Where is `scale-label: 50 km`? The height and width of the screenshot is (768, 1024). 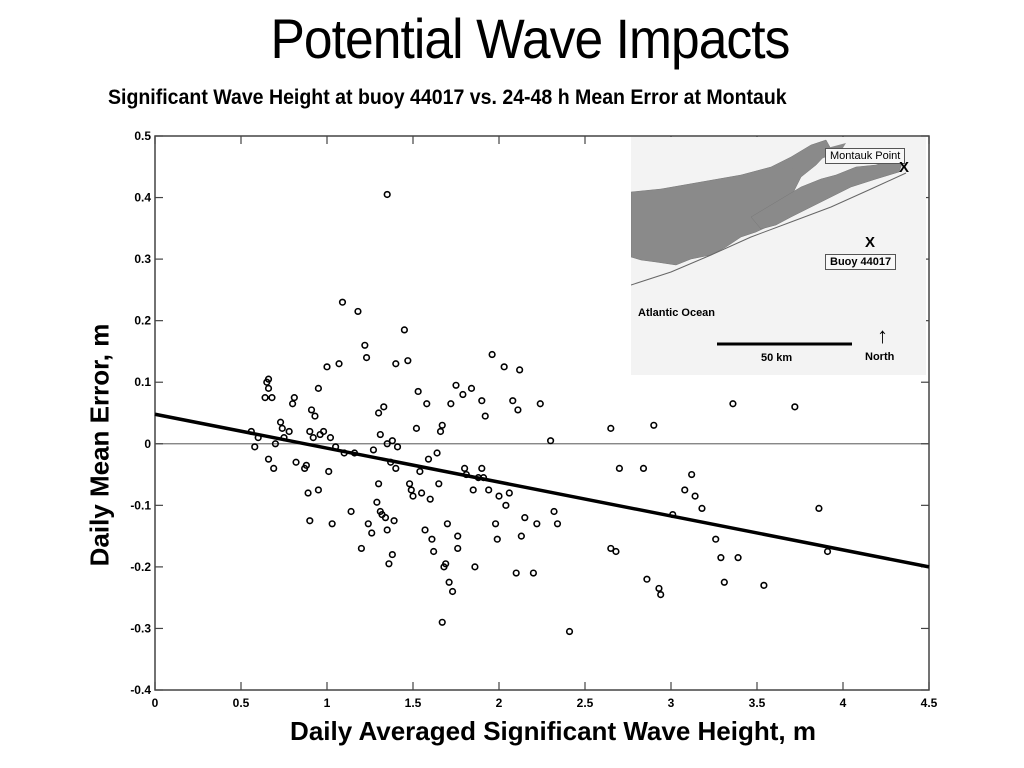 scale-label: 50 km is located at coordinates (777, 358).